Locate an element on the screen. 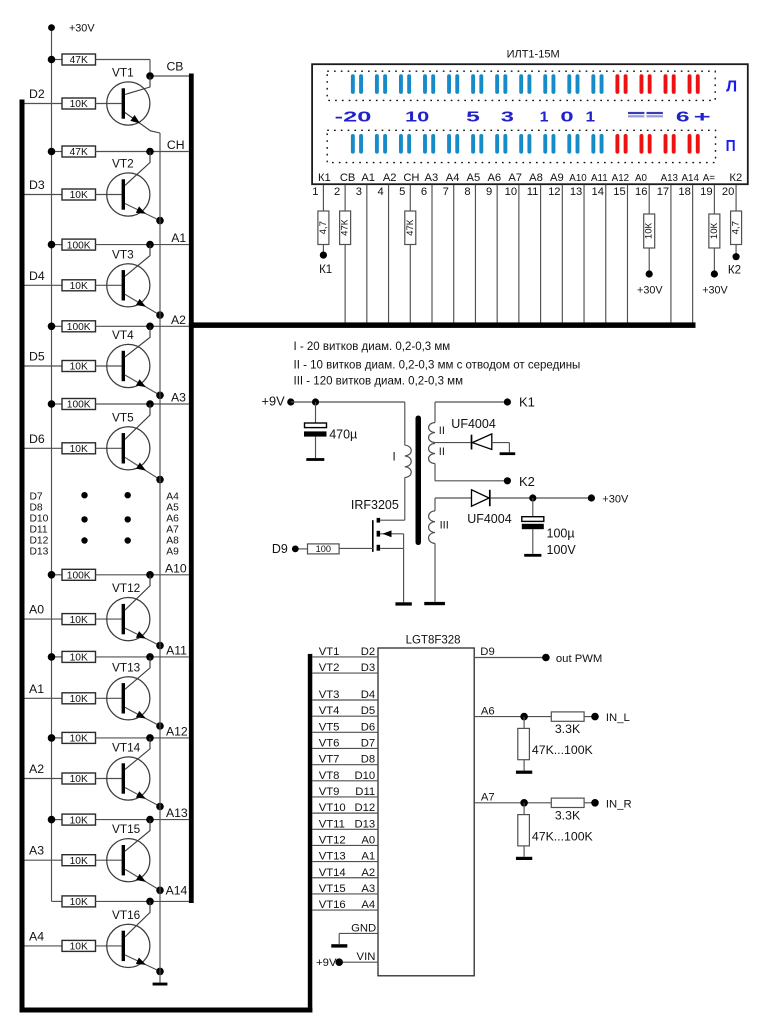  svg-text: UF4004 is located at coordinates (489, 519).